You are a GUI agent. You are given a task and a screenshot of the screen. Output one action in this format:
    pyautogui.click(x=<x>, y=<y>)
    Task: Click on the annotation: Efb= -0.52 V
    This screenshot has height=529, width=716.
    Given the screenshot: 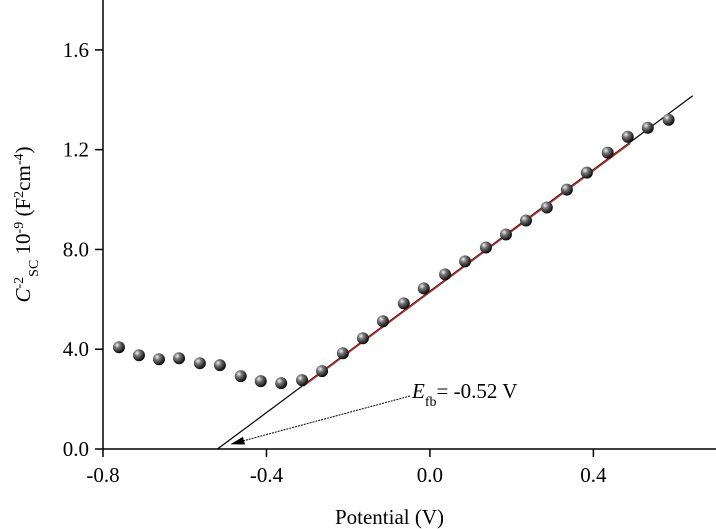 What is the action you would take?
    pyautogui.click(x=464, y=394)
    